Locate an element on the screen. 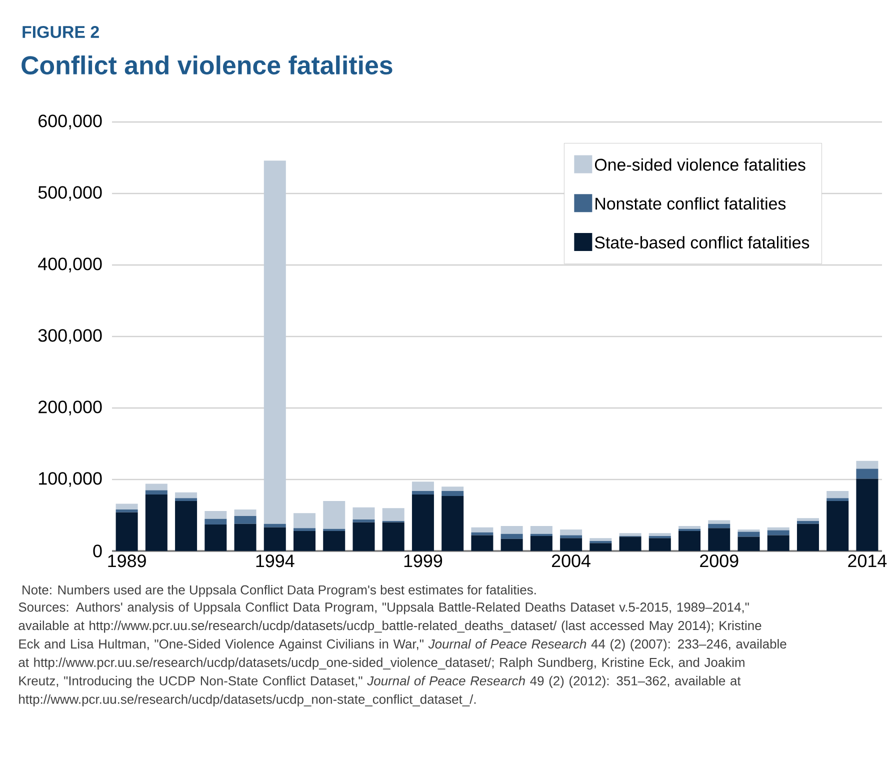 Image resolution: width=893 pixels, height=775 pixels. x-tick-label: 2009 is located at coordinates (719, 561).